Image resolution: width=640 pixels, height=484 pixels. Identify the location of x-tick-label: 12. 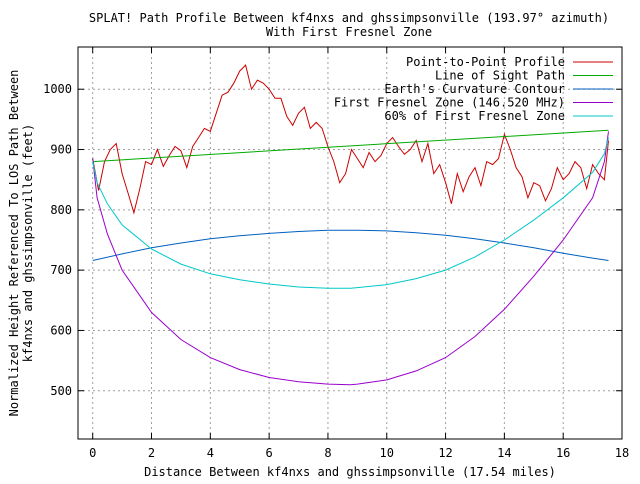
(445, 453).